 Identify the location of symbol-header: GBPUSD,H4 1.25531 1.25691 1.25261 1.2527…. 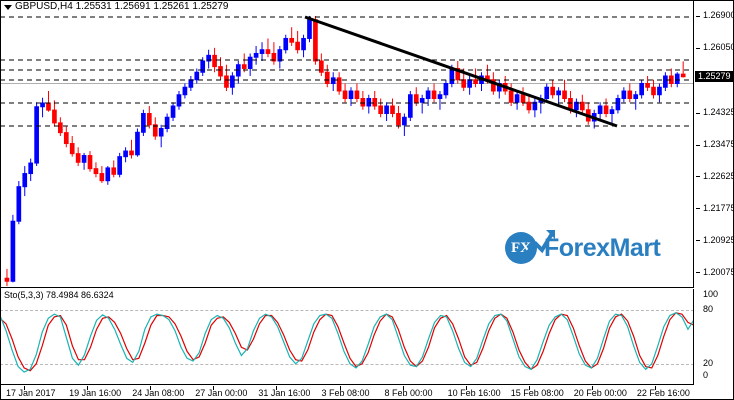
(116, 7).